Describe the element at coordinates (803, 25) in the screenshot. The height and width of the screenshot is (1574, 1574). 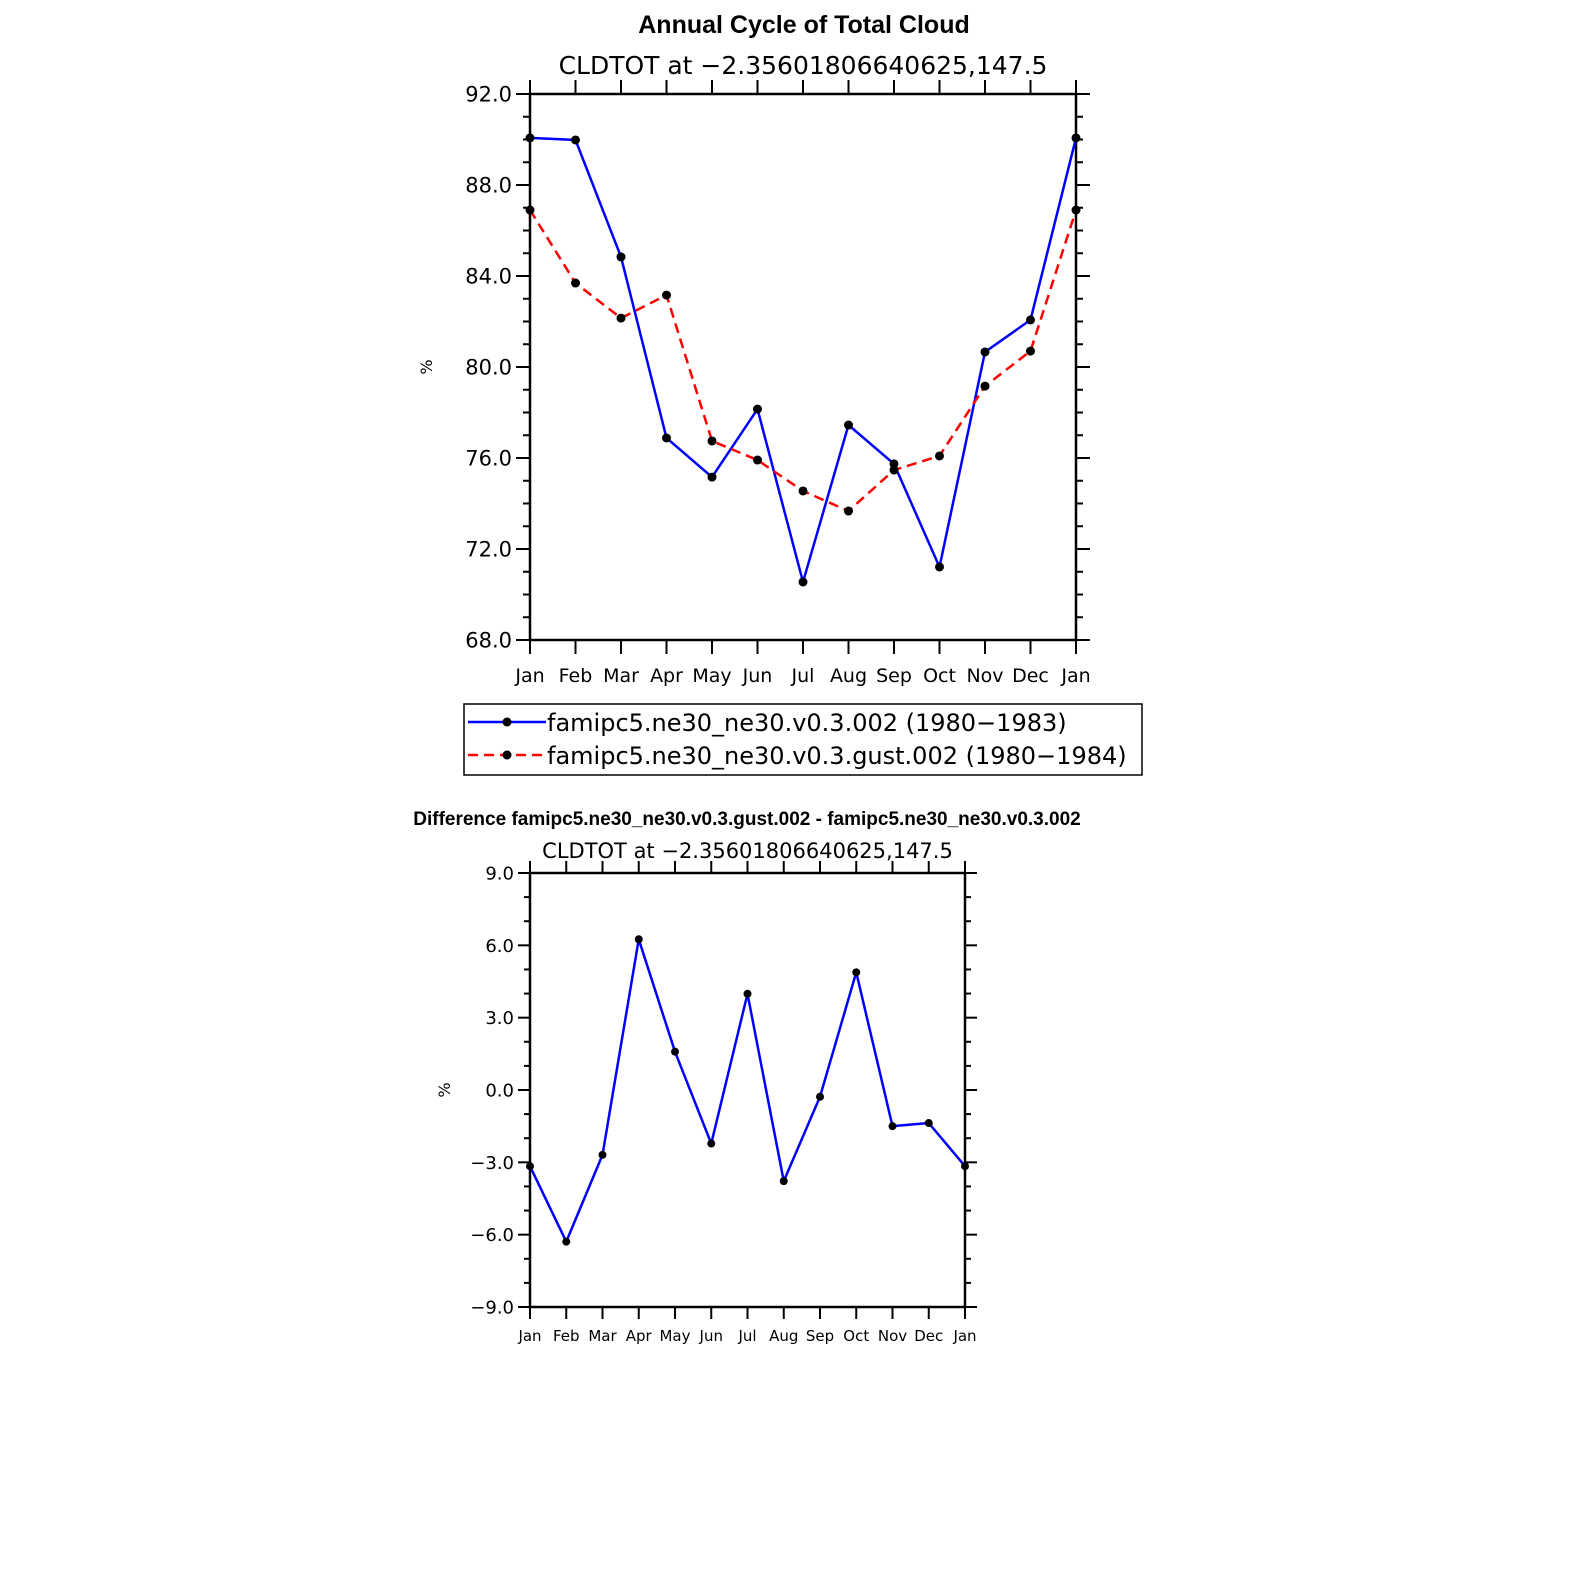
I see `chart-title: Annual Cycle of Total Cloud` at that location.